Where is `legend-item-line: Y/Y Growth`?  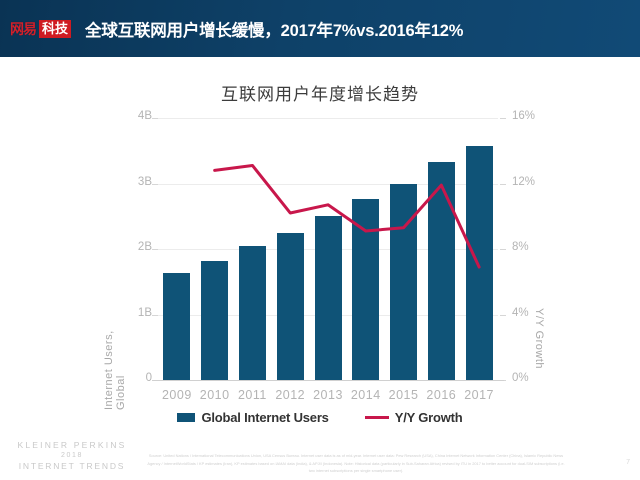
legend-item-line: Y/Y Growth is located at coordinates (413, 417).